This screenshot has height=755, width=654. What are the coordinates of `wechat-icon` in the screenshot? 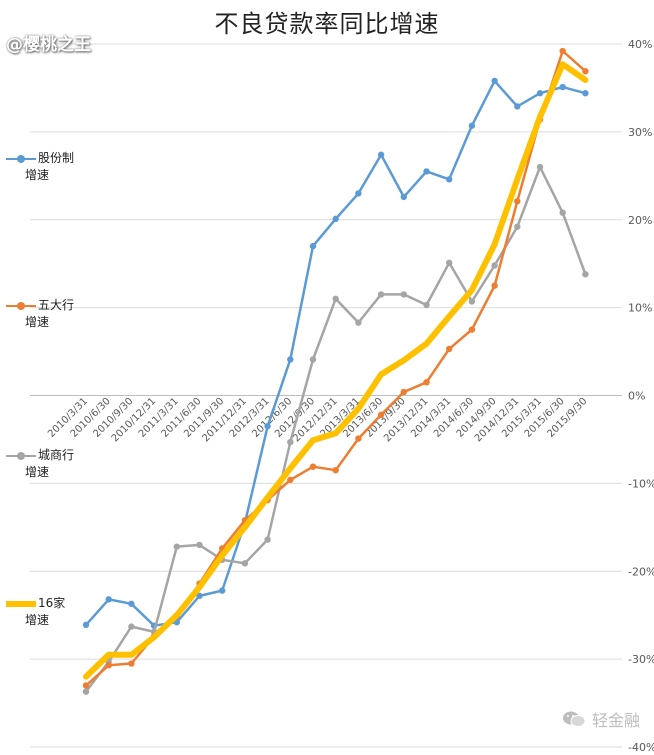 It's located at (574, 719).